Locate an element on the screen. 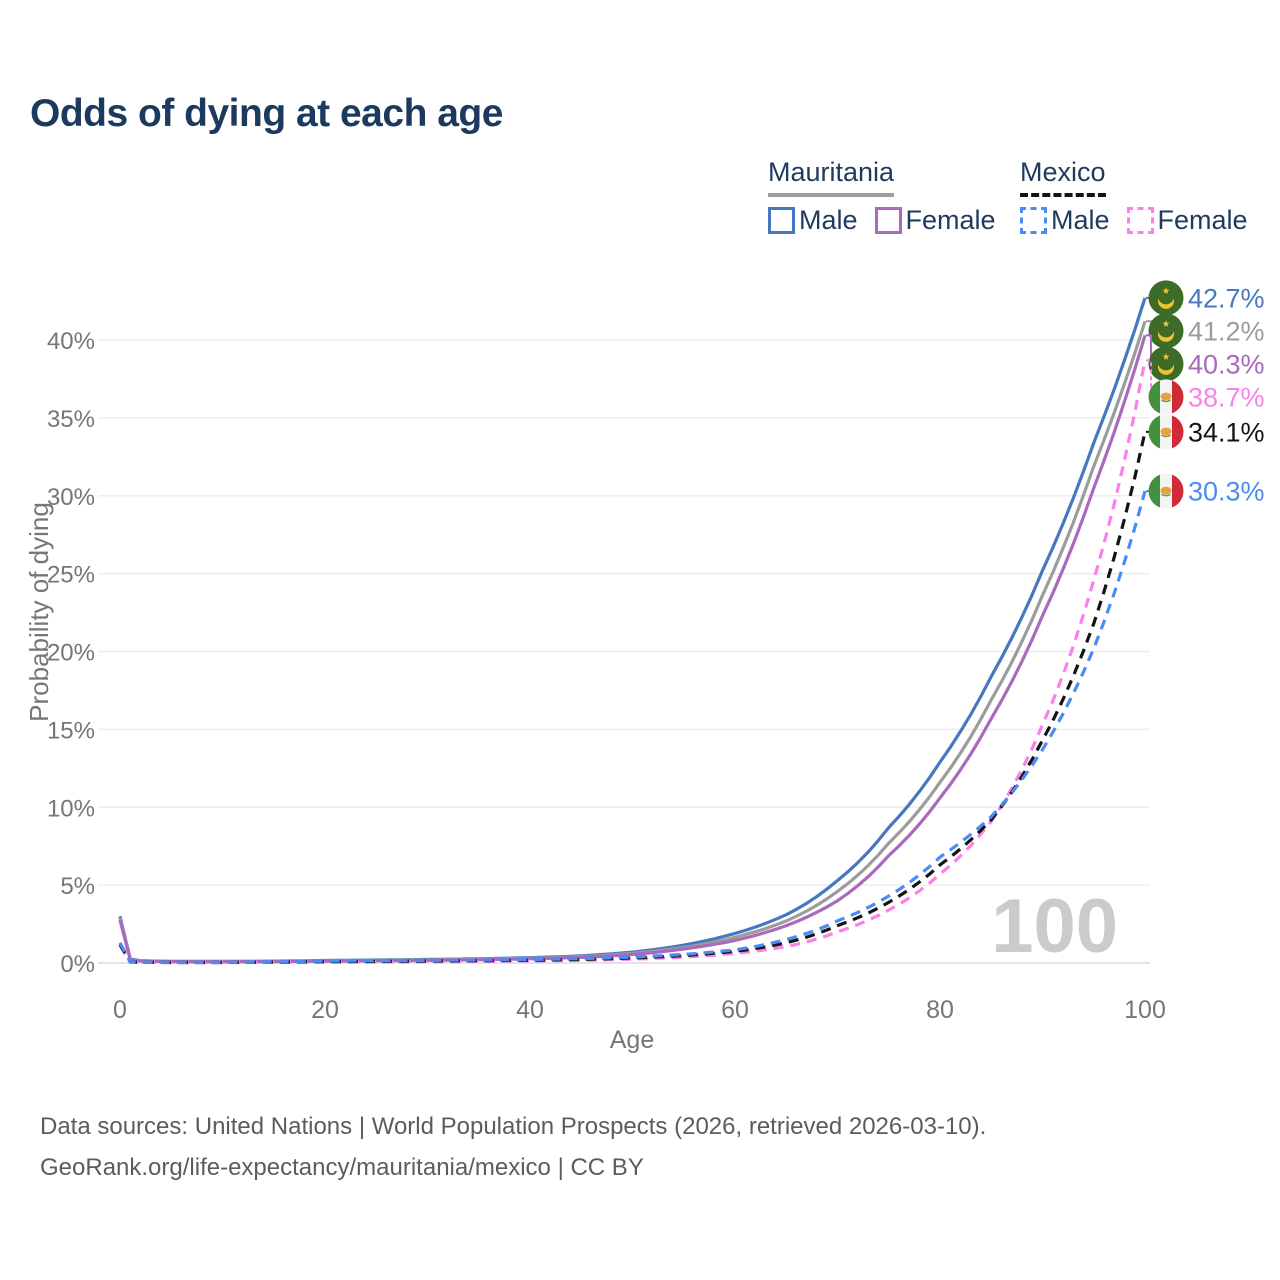 This screenshot has width=1280, height=1280. legend-country-mauritania: Mauritania is located at coordinates (831, 177).